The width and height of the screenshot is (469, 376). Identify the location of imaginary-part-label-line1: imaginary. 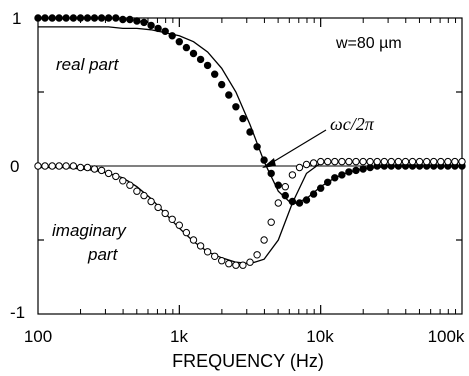
(89, 230).